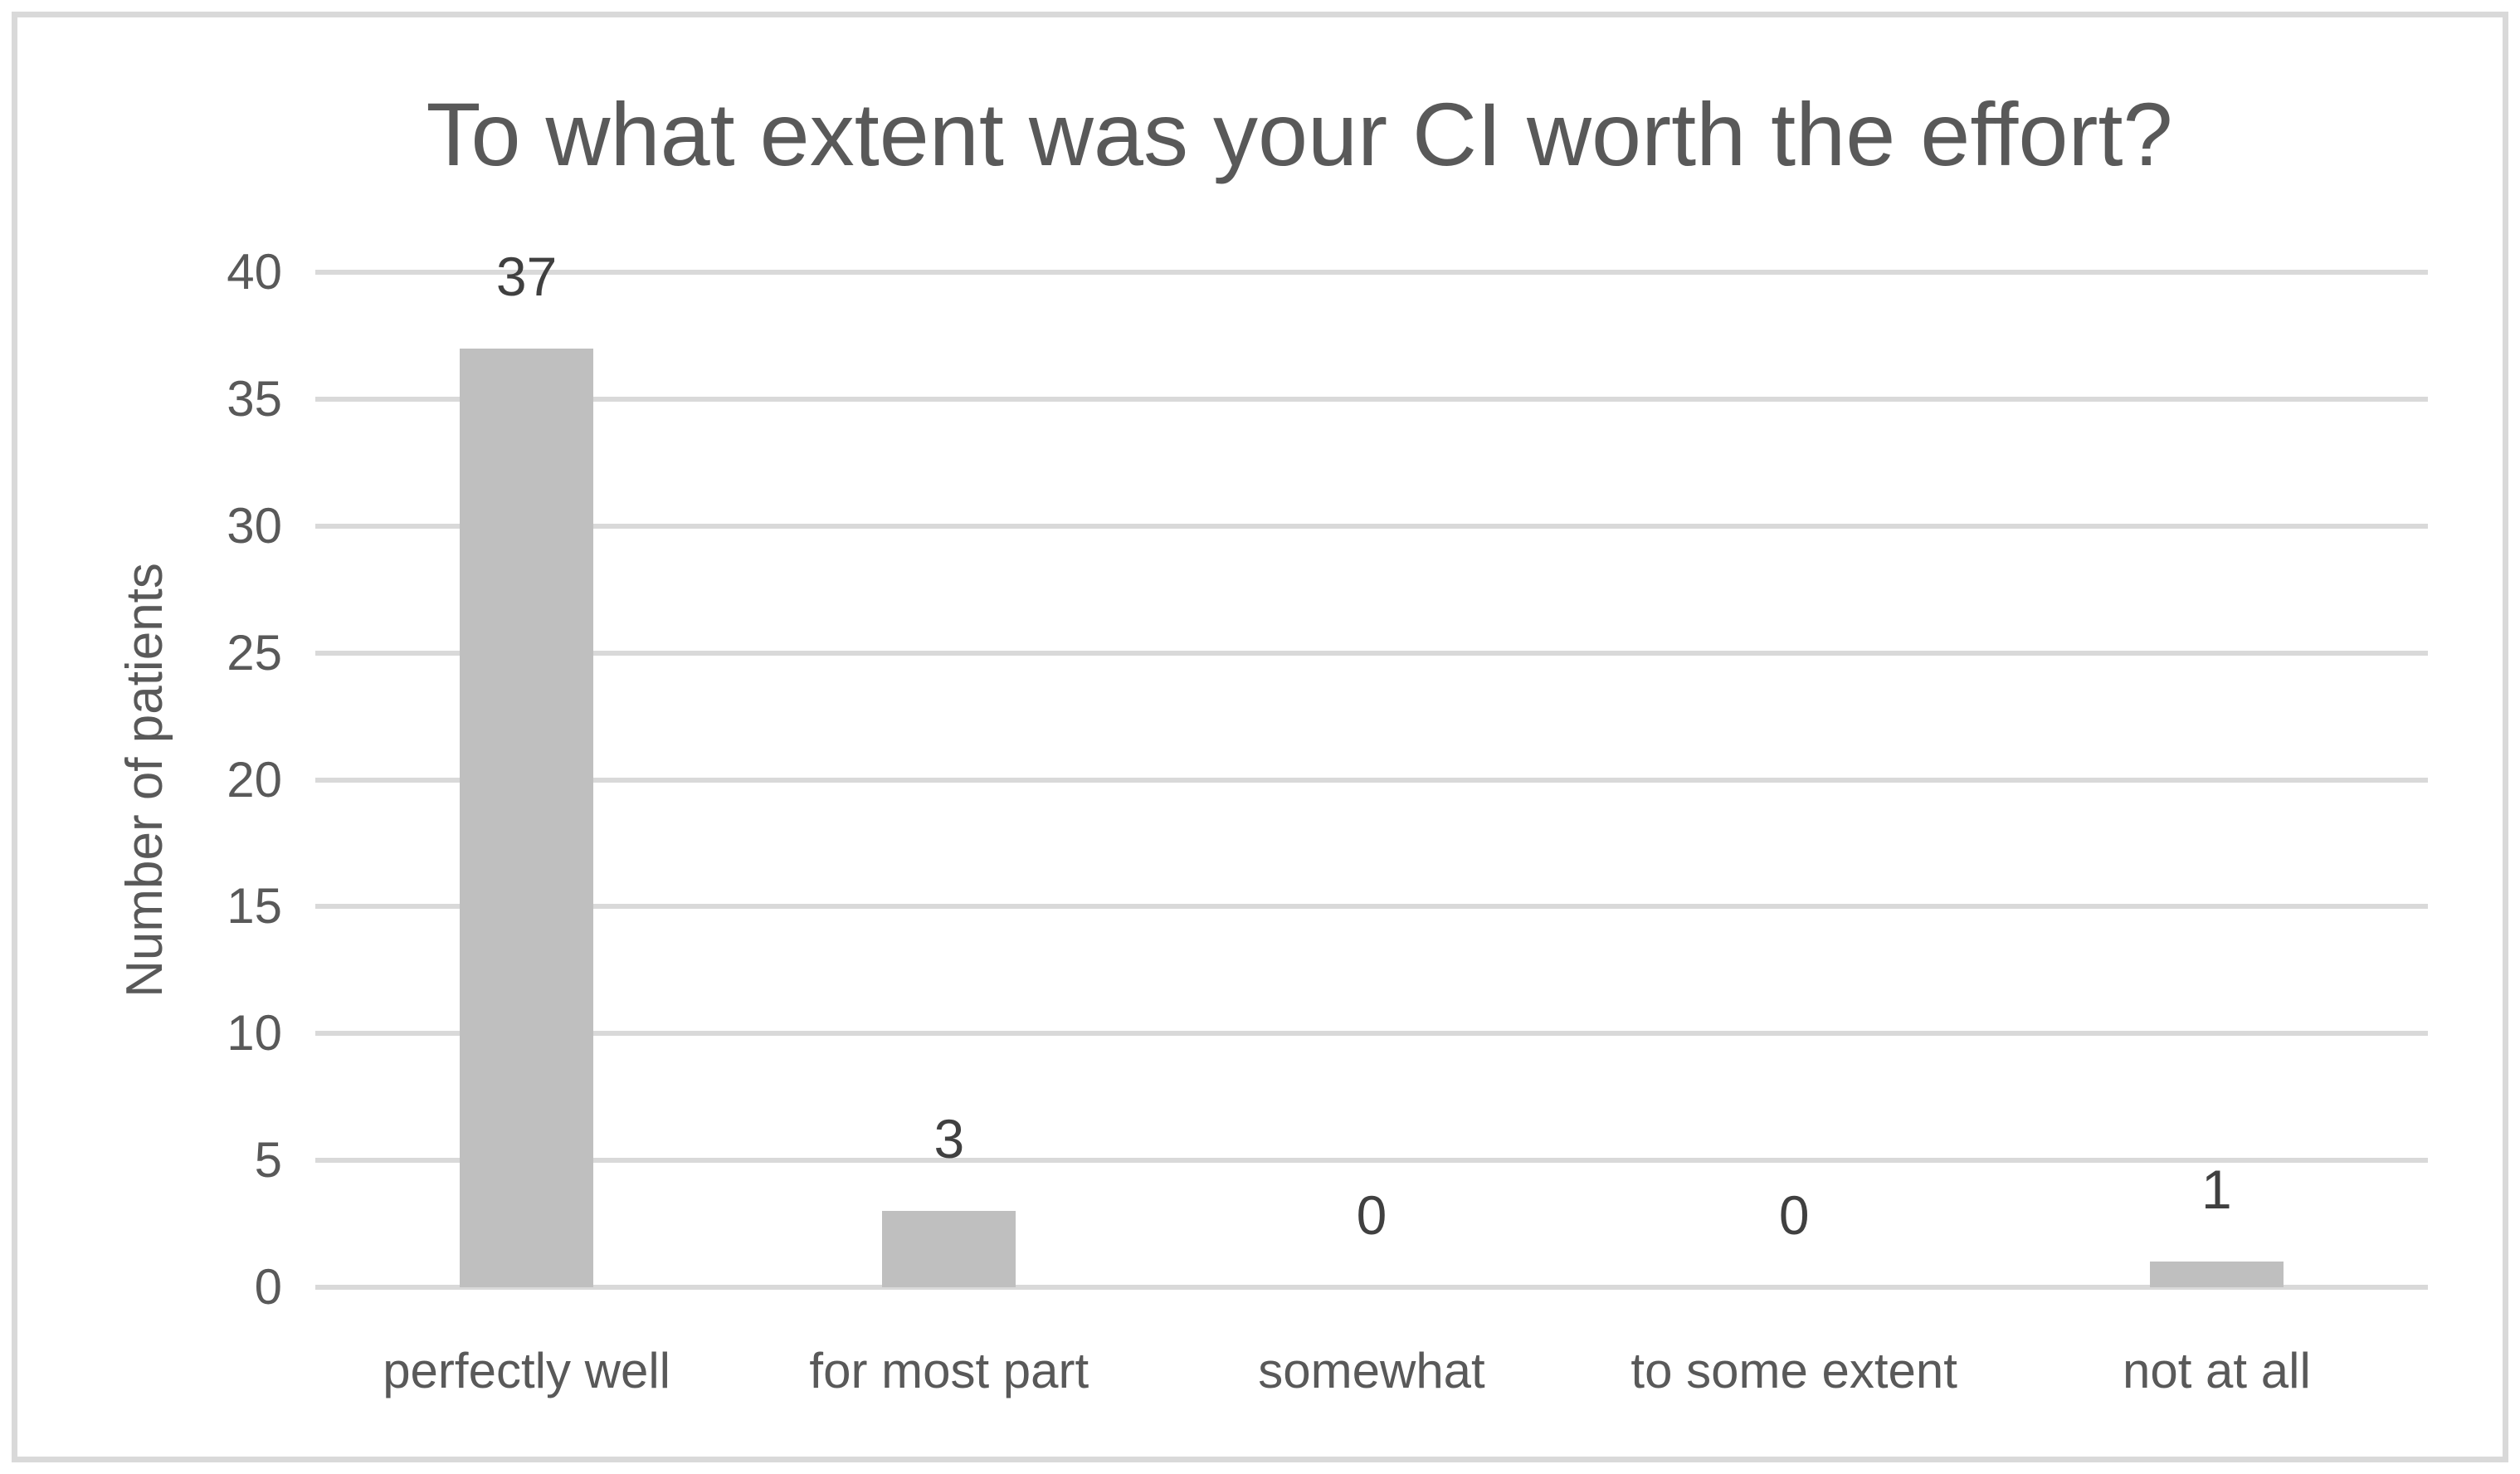  What do you see at coordinates (254, 525) in the screenshot?
I see `y-tick-label-30: 30` at bounding box center [254, 525].